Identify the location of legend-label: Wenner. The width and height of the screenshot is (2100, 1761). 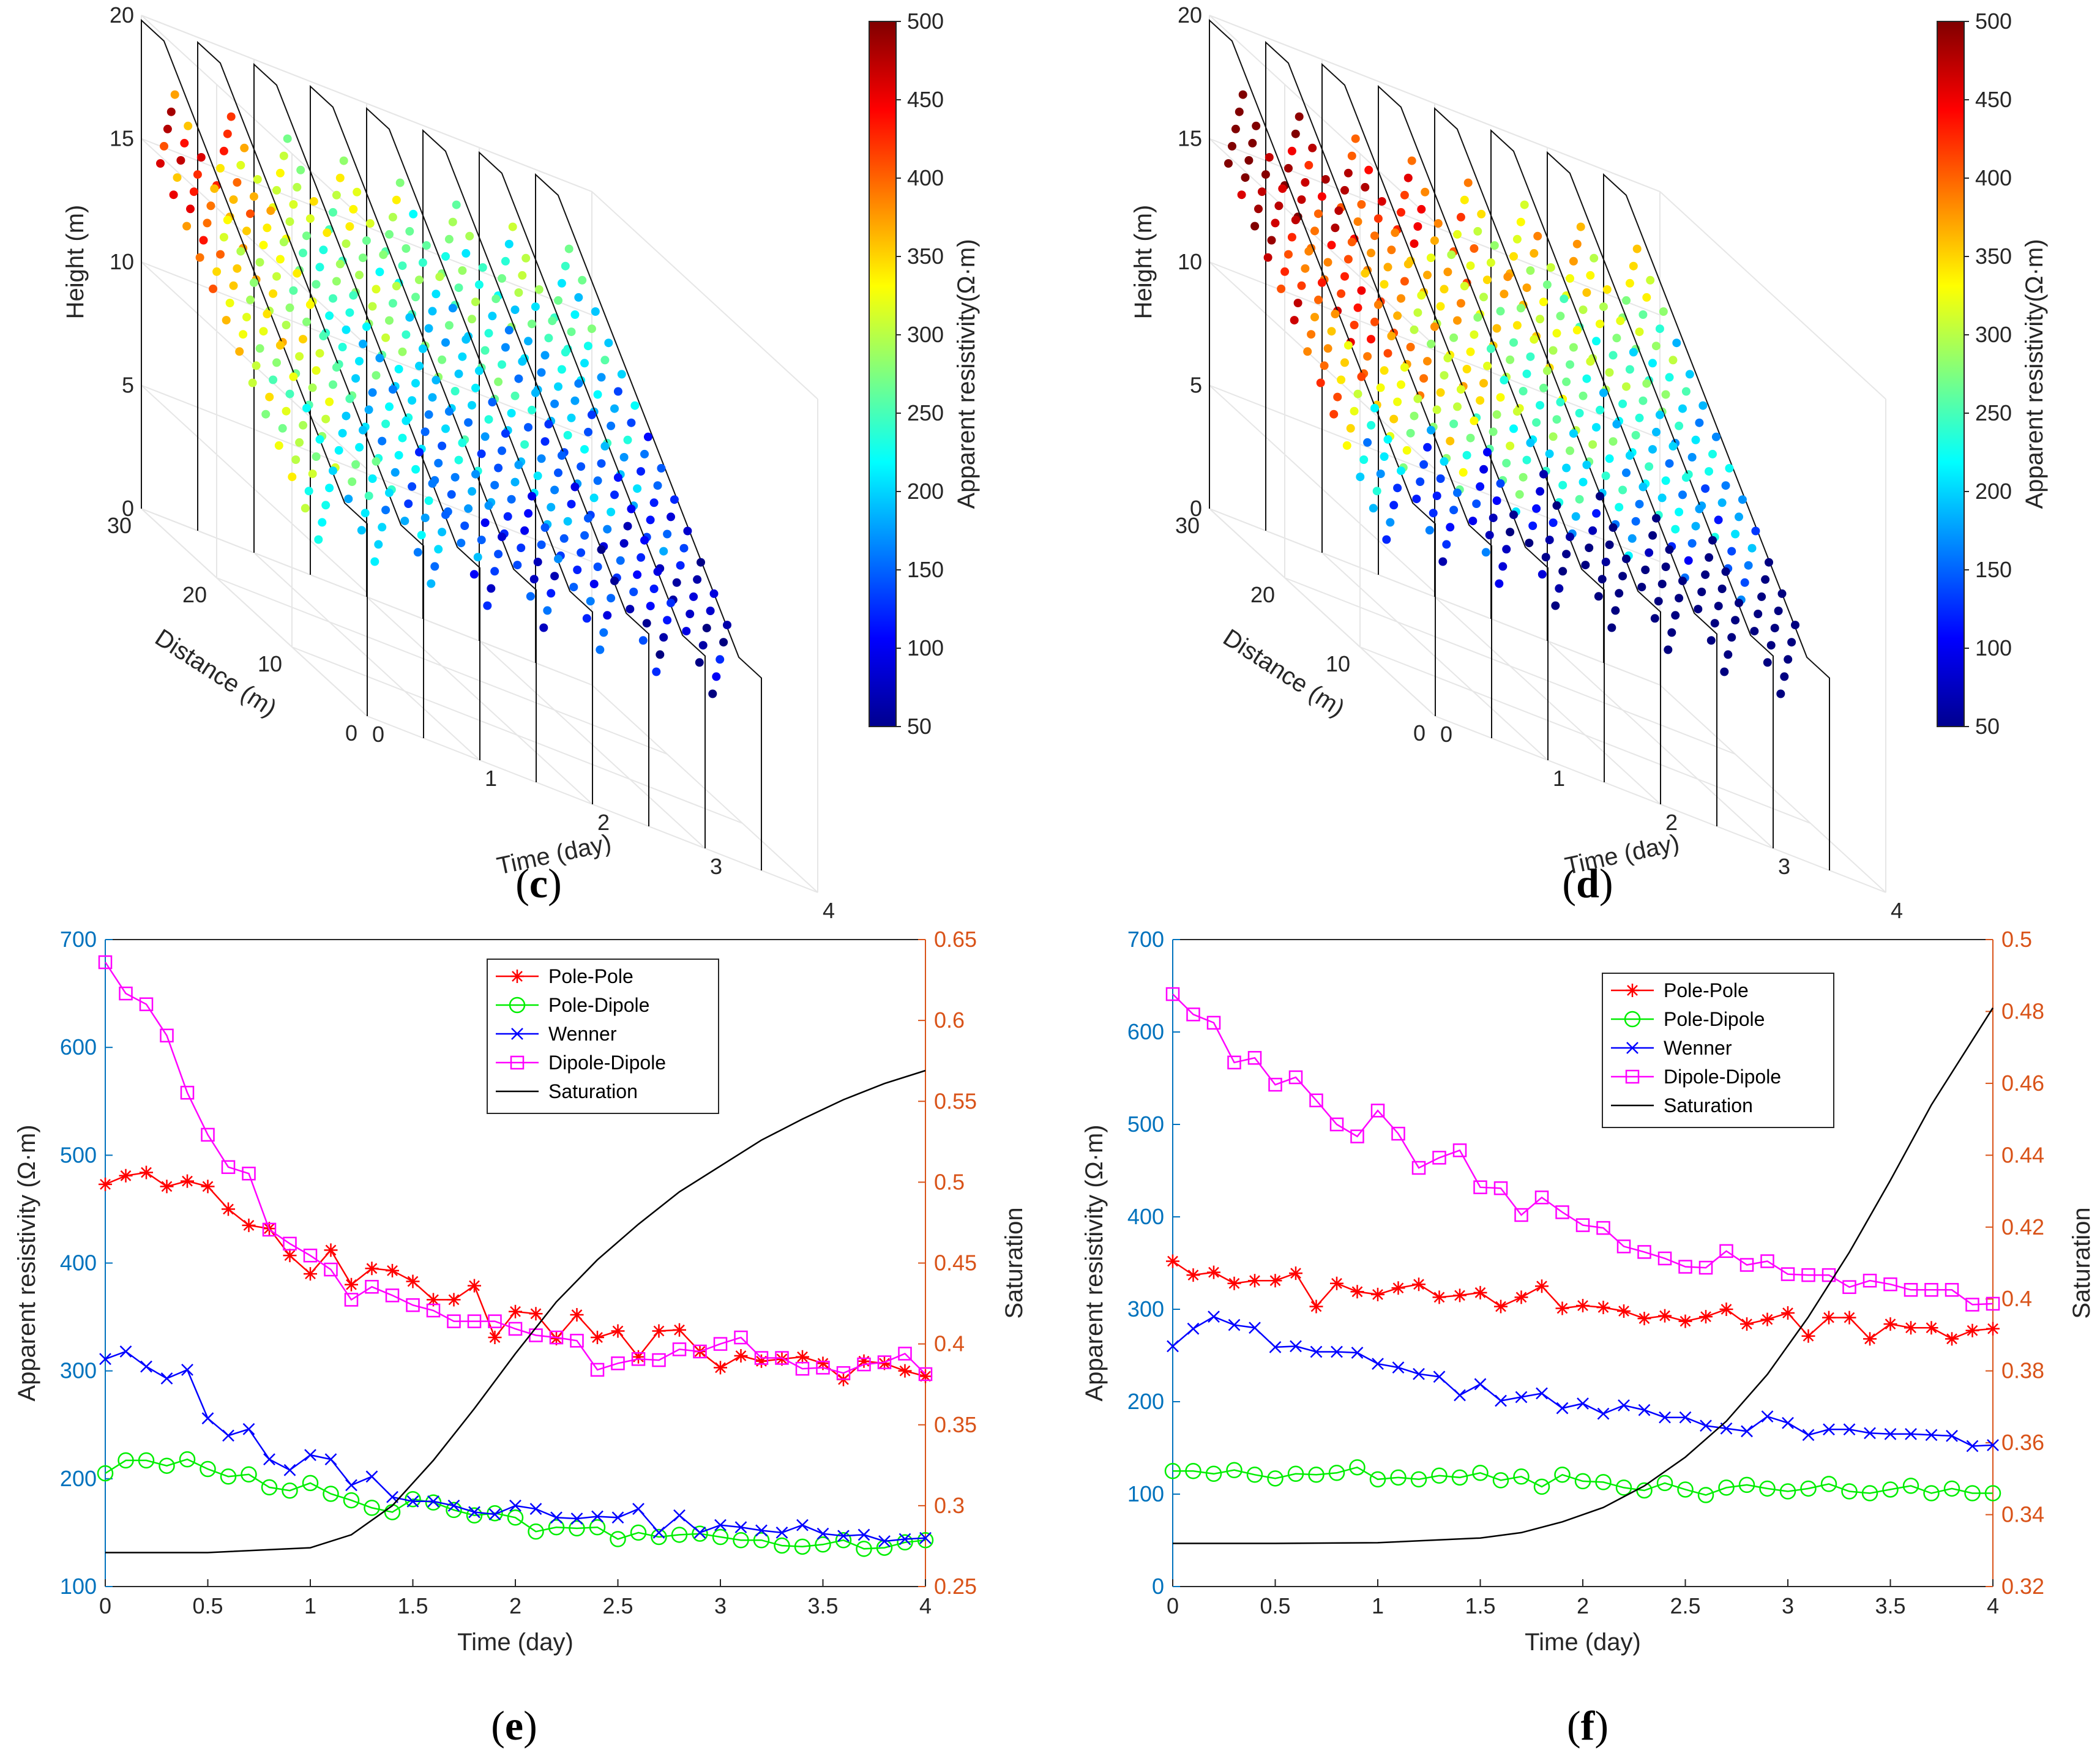
(1698, 1048).